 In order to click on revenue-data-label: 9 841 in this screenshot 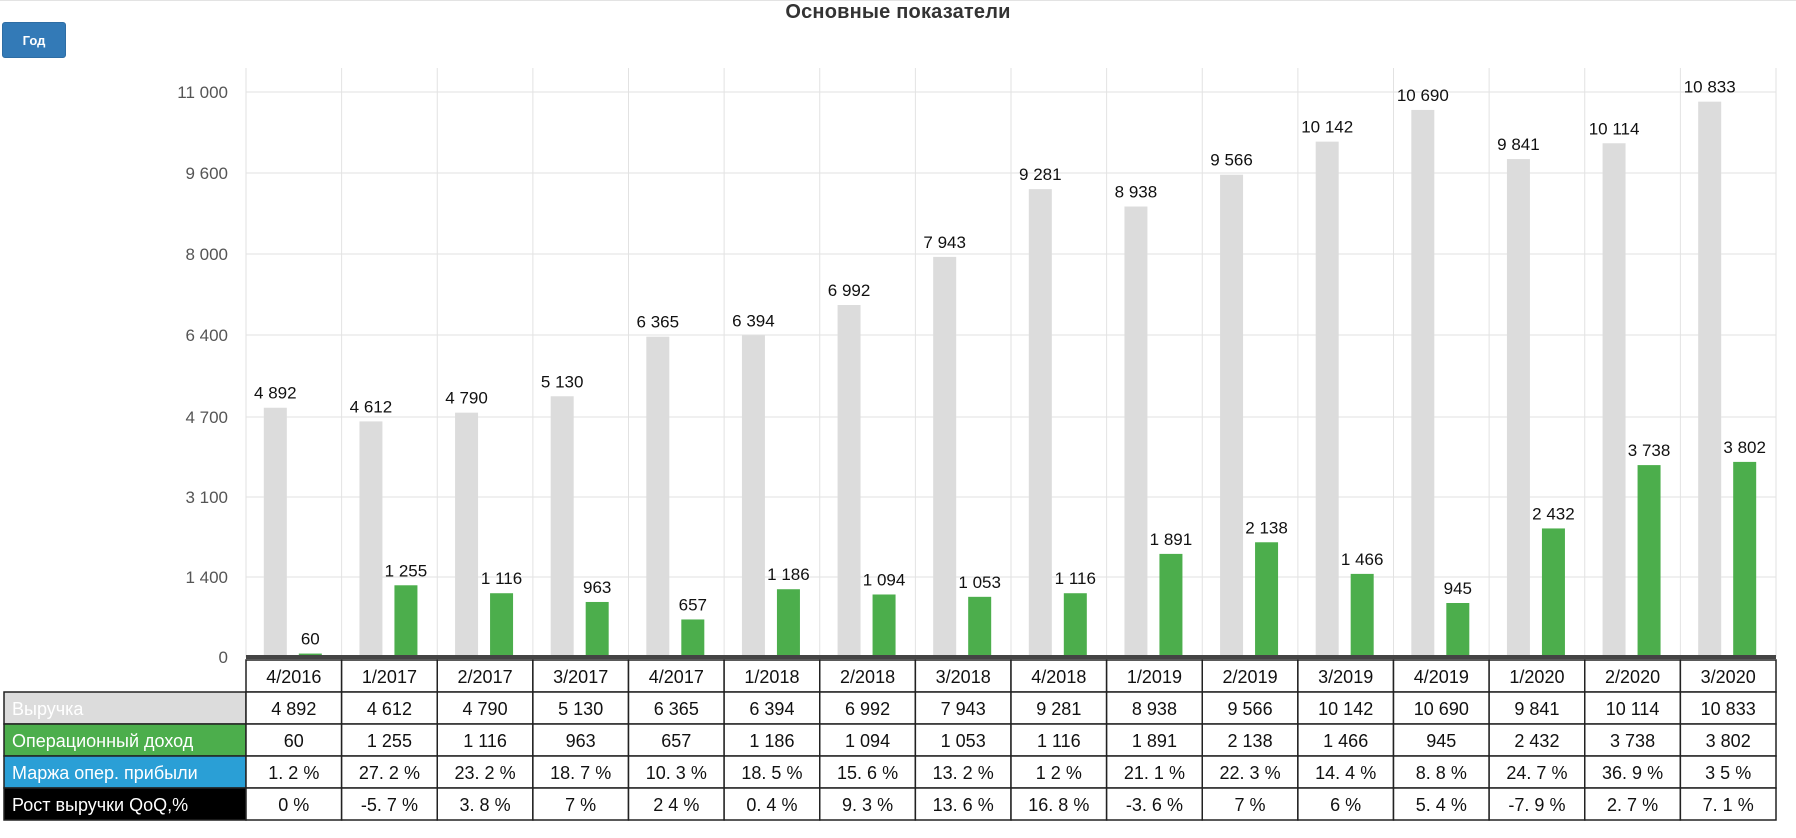, I will do `click(1518, 144)`.